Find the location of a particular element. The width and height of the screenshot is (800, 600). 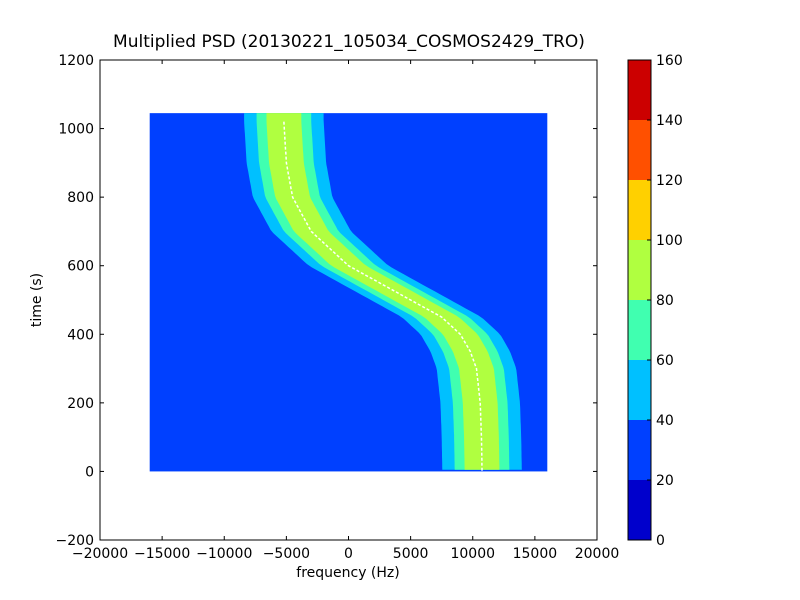

y-tick-label: 800 is located at coordinates (80, 198).